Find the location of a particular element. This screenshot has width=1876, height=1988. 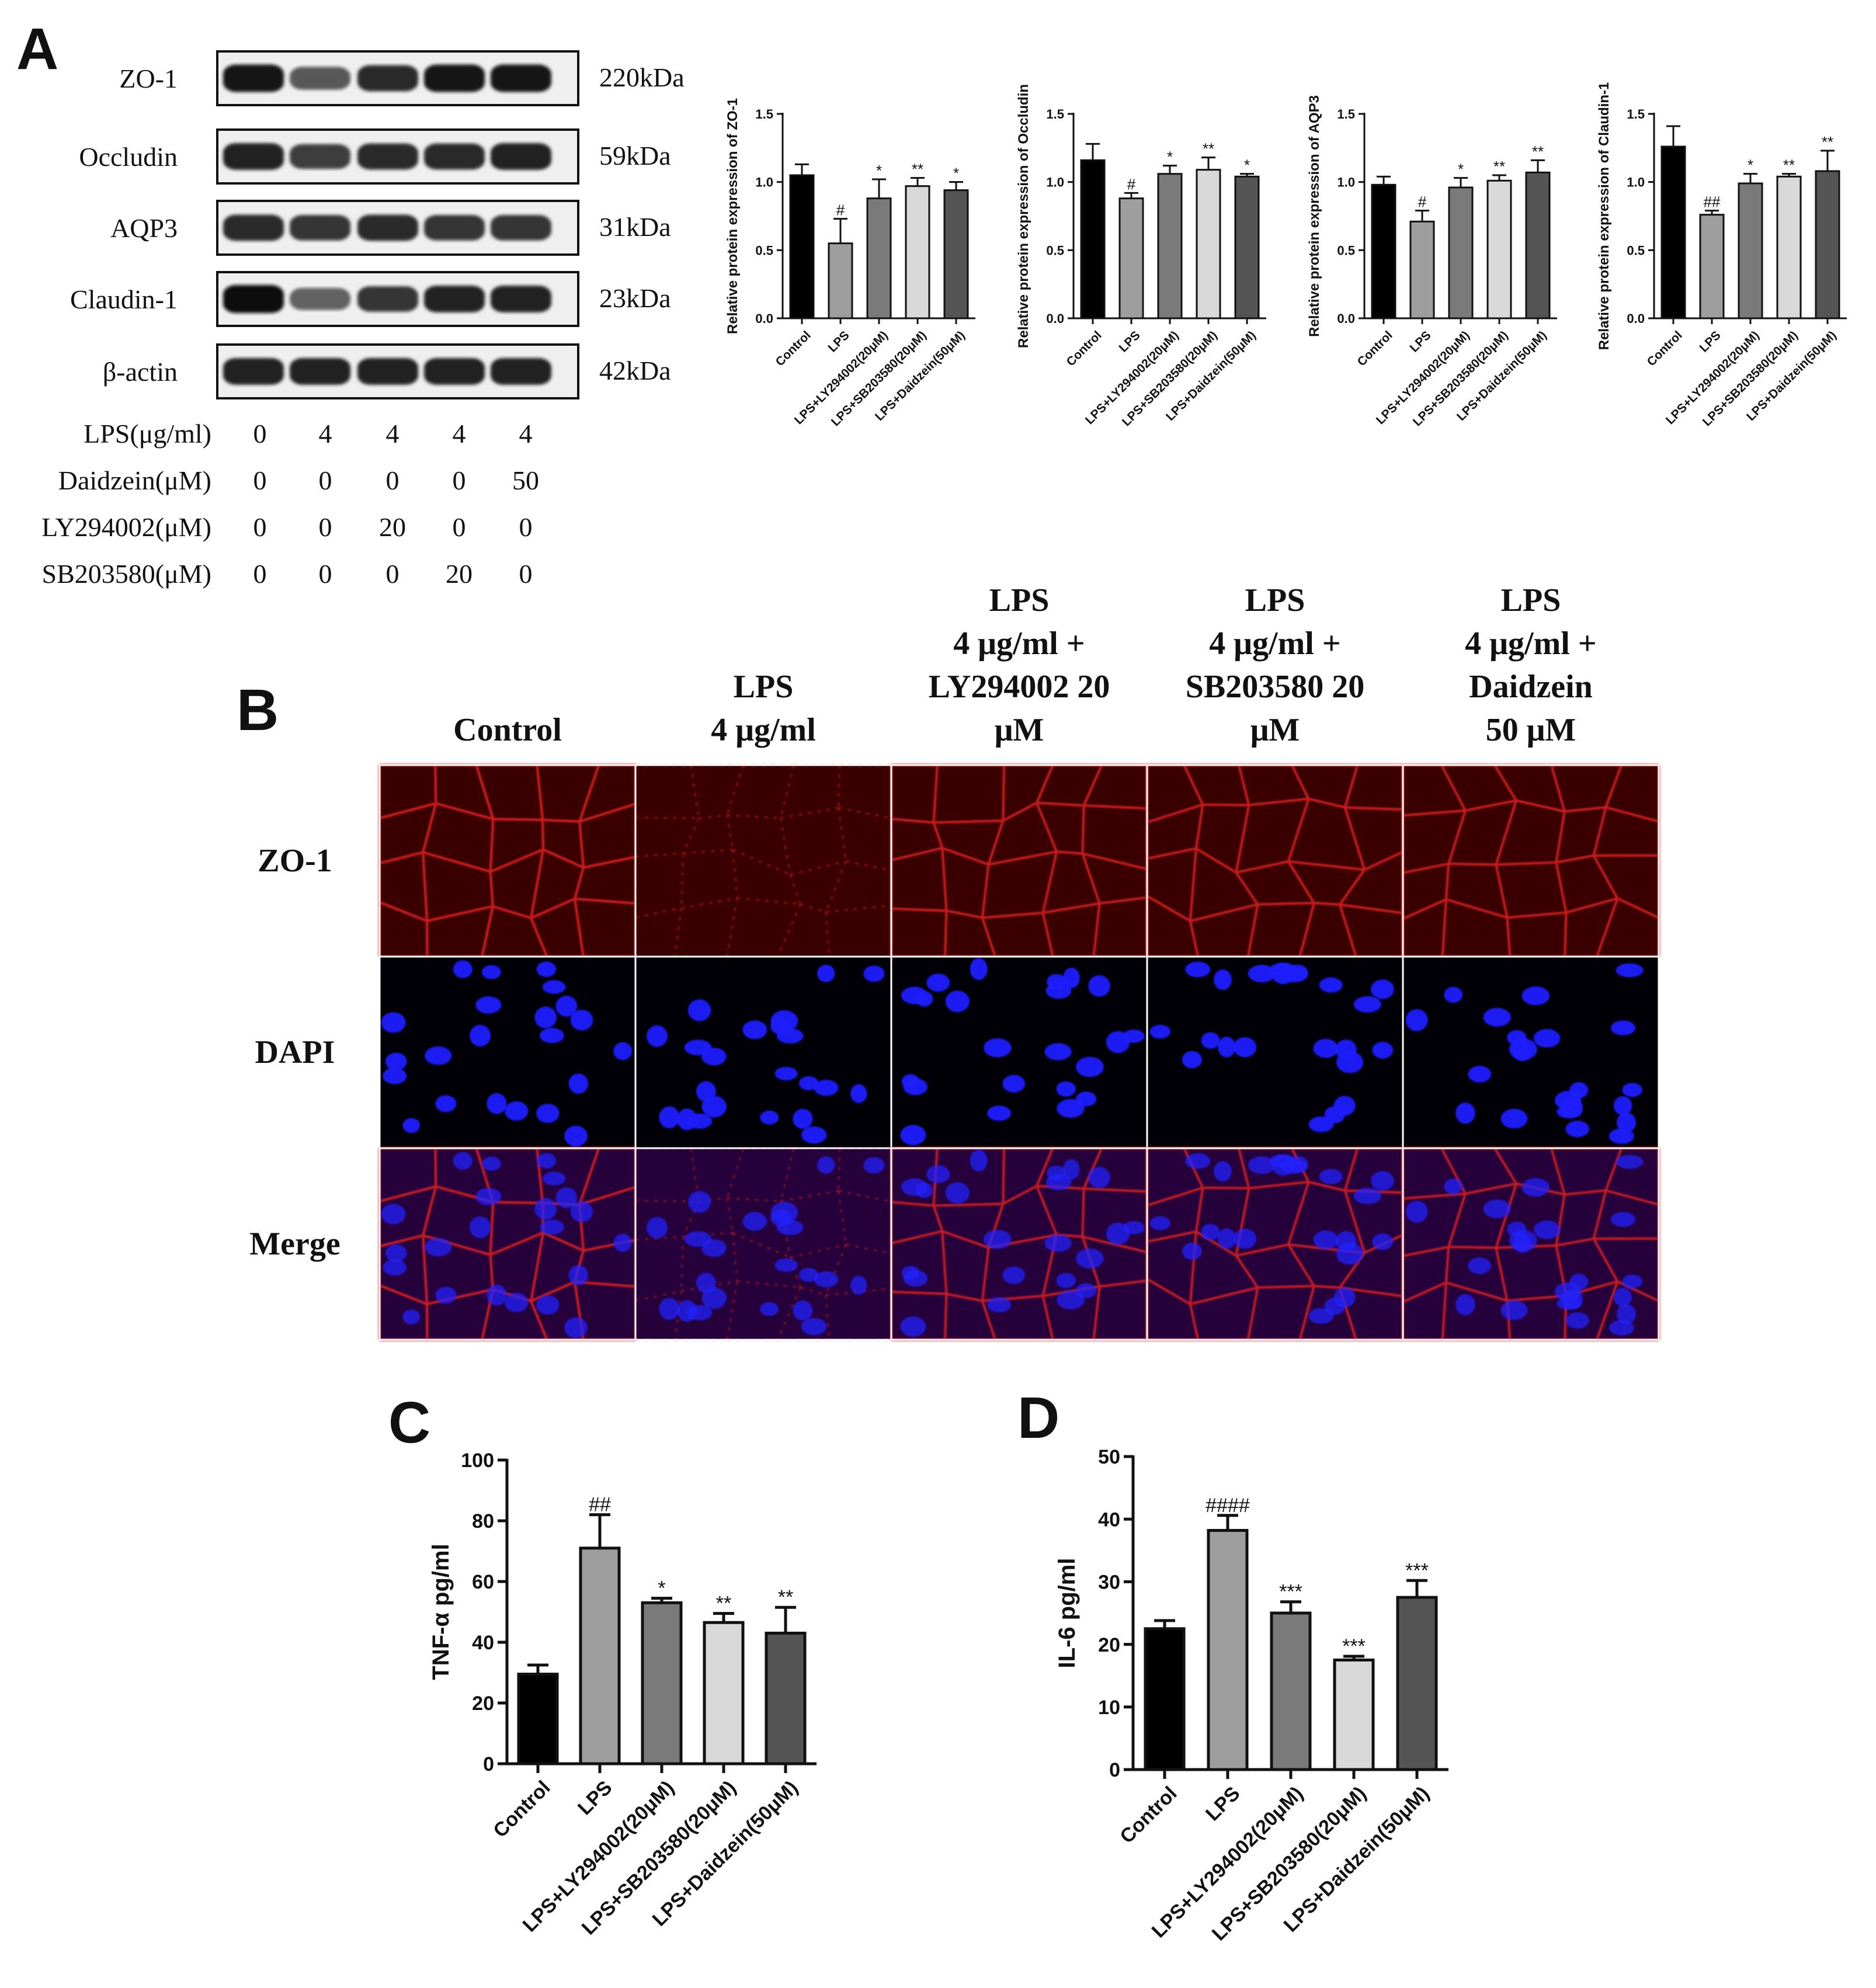

image-border is located at coordinates (1531, 1244).